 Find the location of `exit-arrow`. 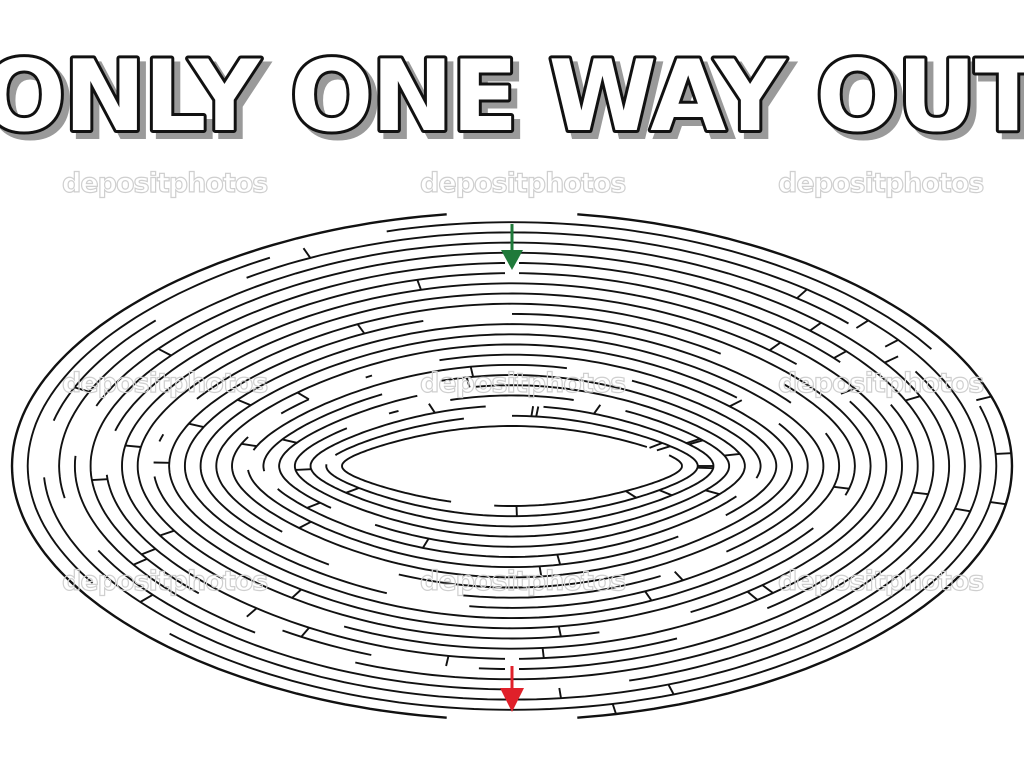

exit-arrow is located at coordinates (512, 689).